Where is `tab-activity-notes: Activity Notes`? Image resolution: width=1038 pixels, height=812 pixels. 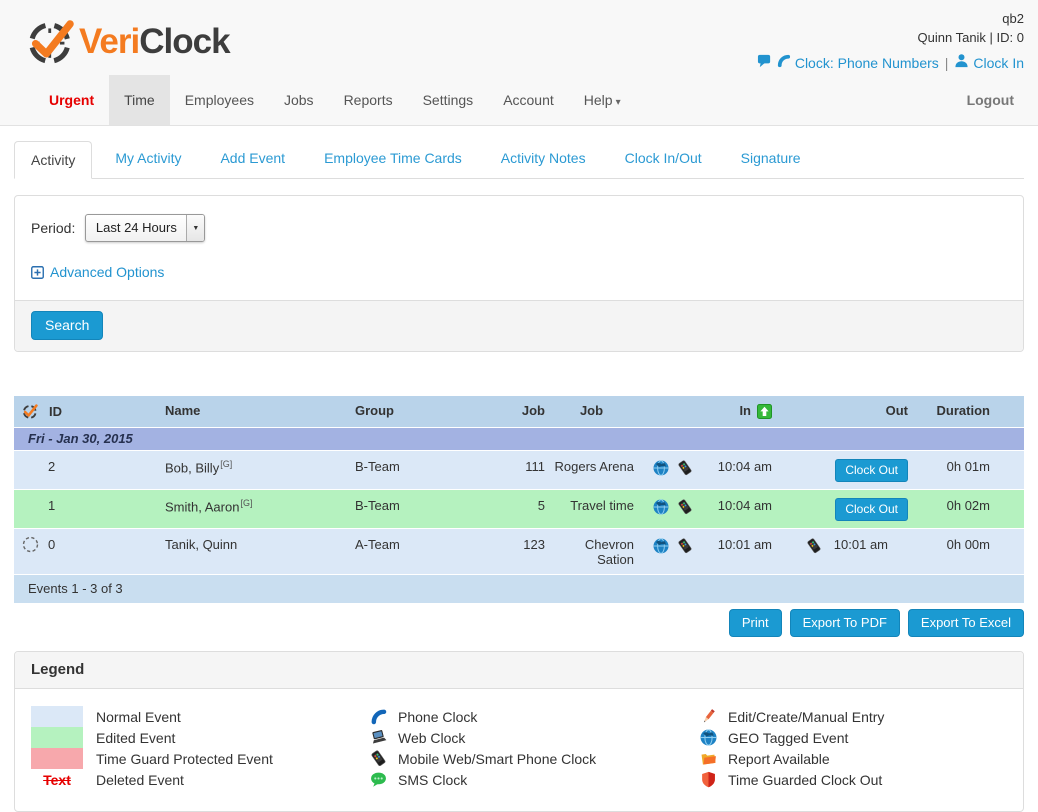 tab-activity-notes: Activity Notes is located at coordinates (543, 158).